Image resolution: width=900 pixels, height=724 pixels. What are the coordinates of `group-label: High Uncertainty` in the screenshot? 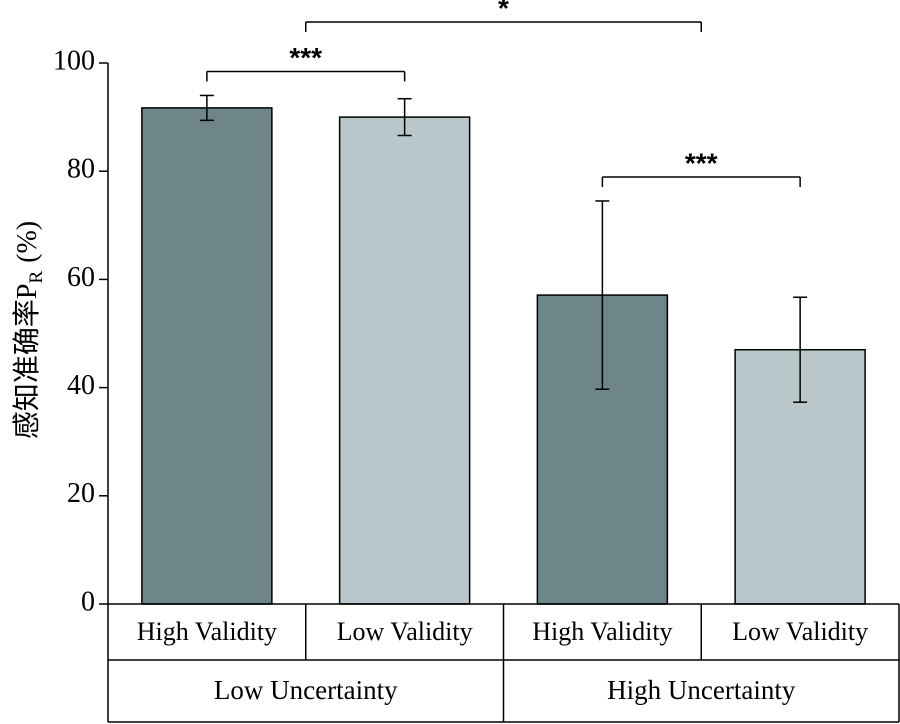 It's located at (701, 690).